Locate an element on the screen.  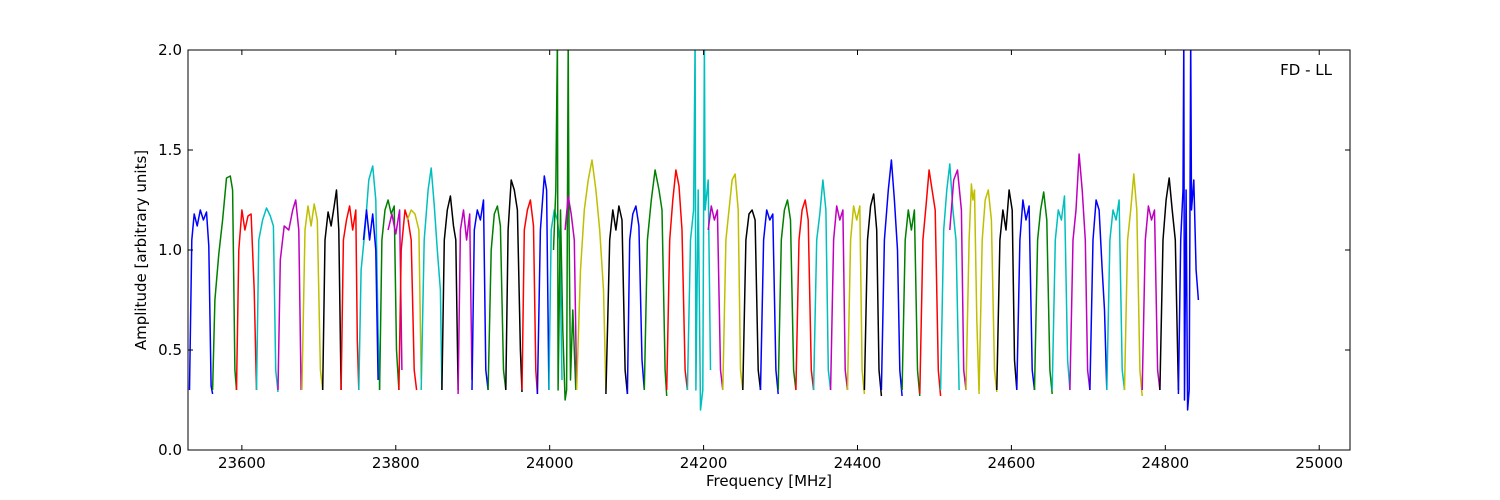
x-tick-label: 23800 is located at coordinates (396, 463).